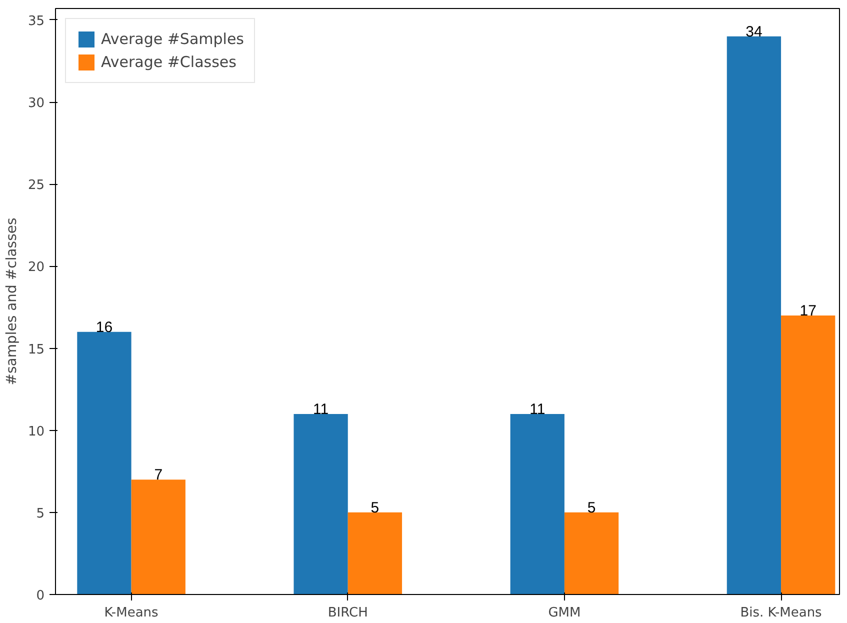  What do you see at coordinates (172, 39) in the screenshot?
I see `legend-label: Average #Samples` at bounding box center [172, 39].